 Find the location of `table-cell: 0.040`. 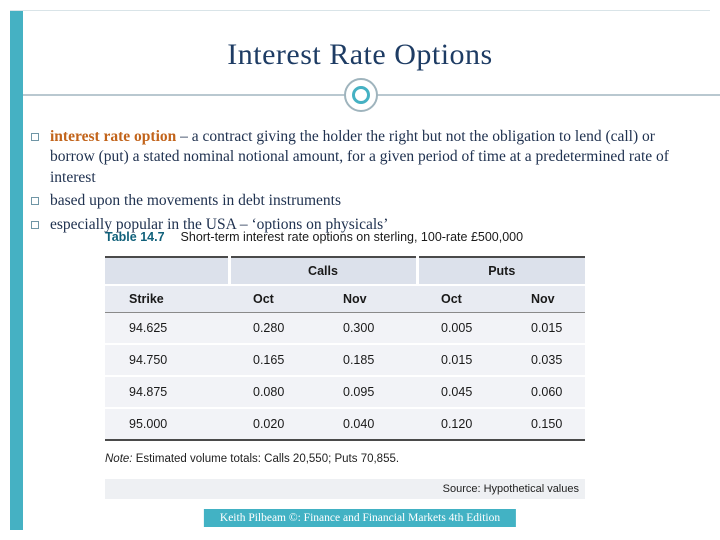

table-cell: 0.040 is located at coordinates (368, 424).